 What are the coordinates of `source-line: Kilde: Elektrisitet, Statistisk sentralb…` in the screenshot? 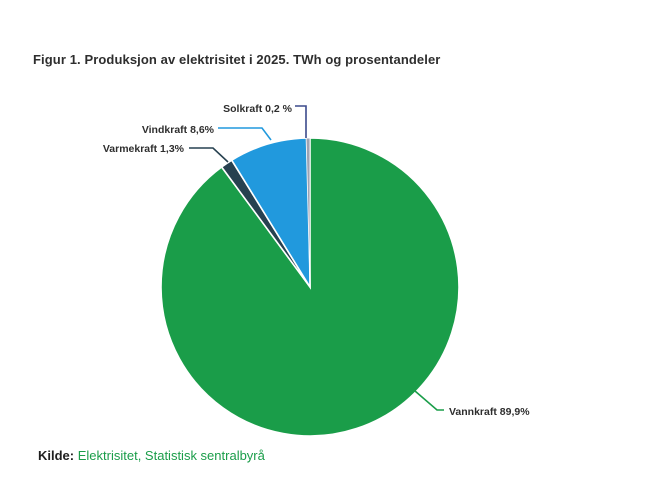 It's located at (151, 455).